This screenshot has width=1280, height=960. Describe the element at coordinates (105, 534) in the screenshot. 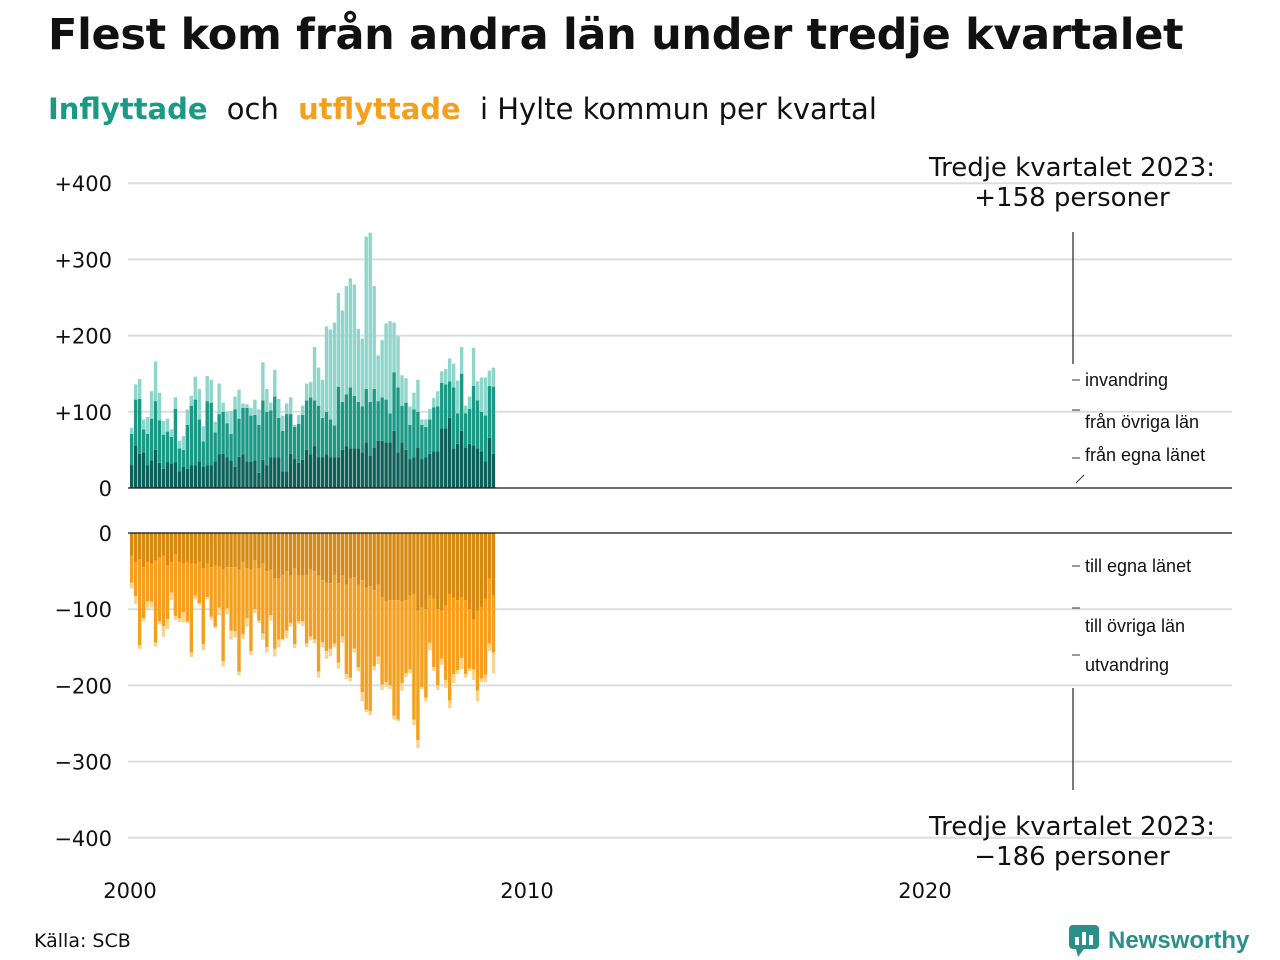

I see `y-tick-label-bottom: 0` at that location.